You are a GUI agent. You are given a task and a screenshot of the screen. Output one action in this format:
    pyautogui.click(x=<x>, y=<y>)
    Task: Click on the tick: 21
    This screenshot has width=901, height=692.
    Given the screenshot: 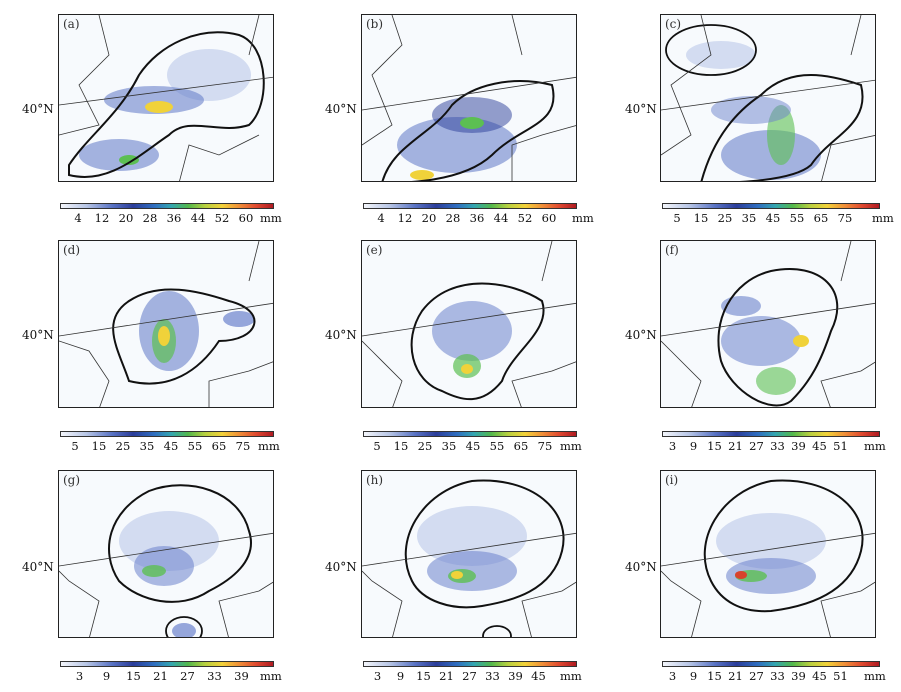 What is the action you would take?
    pyautogui.click(x=735, y=446)
    